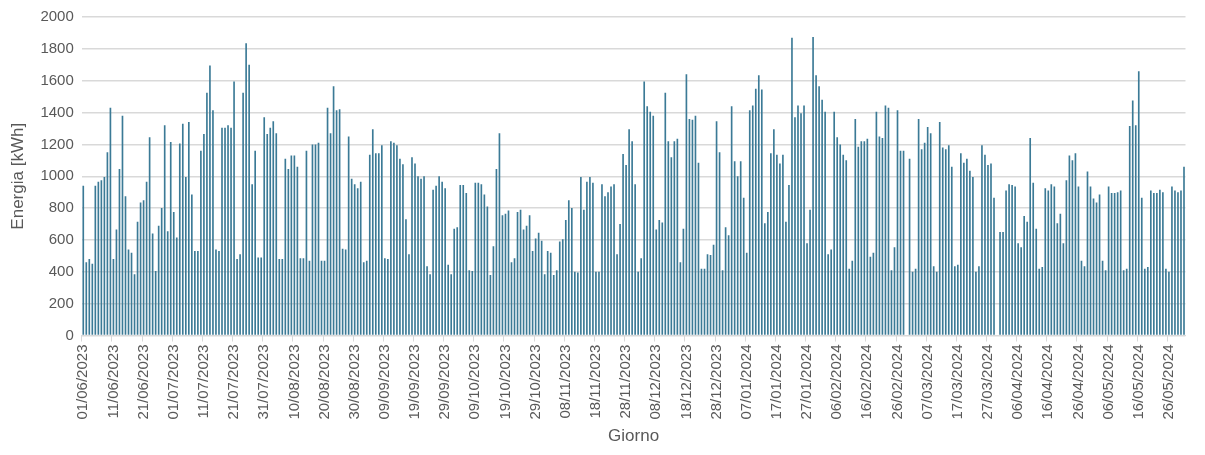 The height and width of the screenshot is (455, 1205). Describe the element at coordinates (57, 79) in the screenshot. I see `y-tick-label: 1600` at that location.